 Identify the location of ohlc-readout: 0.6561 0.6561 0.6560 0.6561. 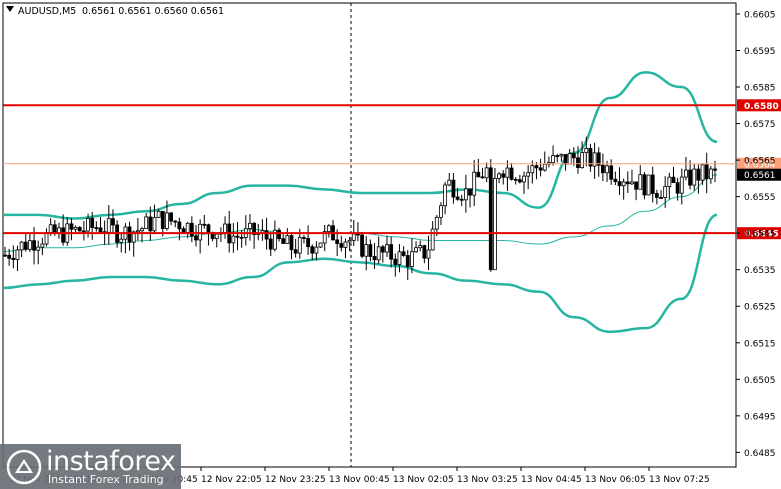
(153, 11).